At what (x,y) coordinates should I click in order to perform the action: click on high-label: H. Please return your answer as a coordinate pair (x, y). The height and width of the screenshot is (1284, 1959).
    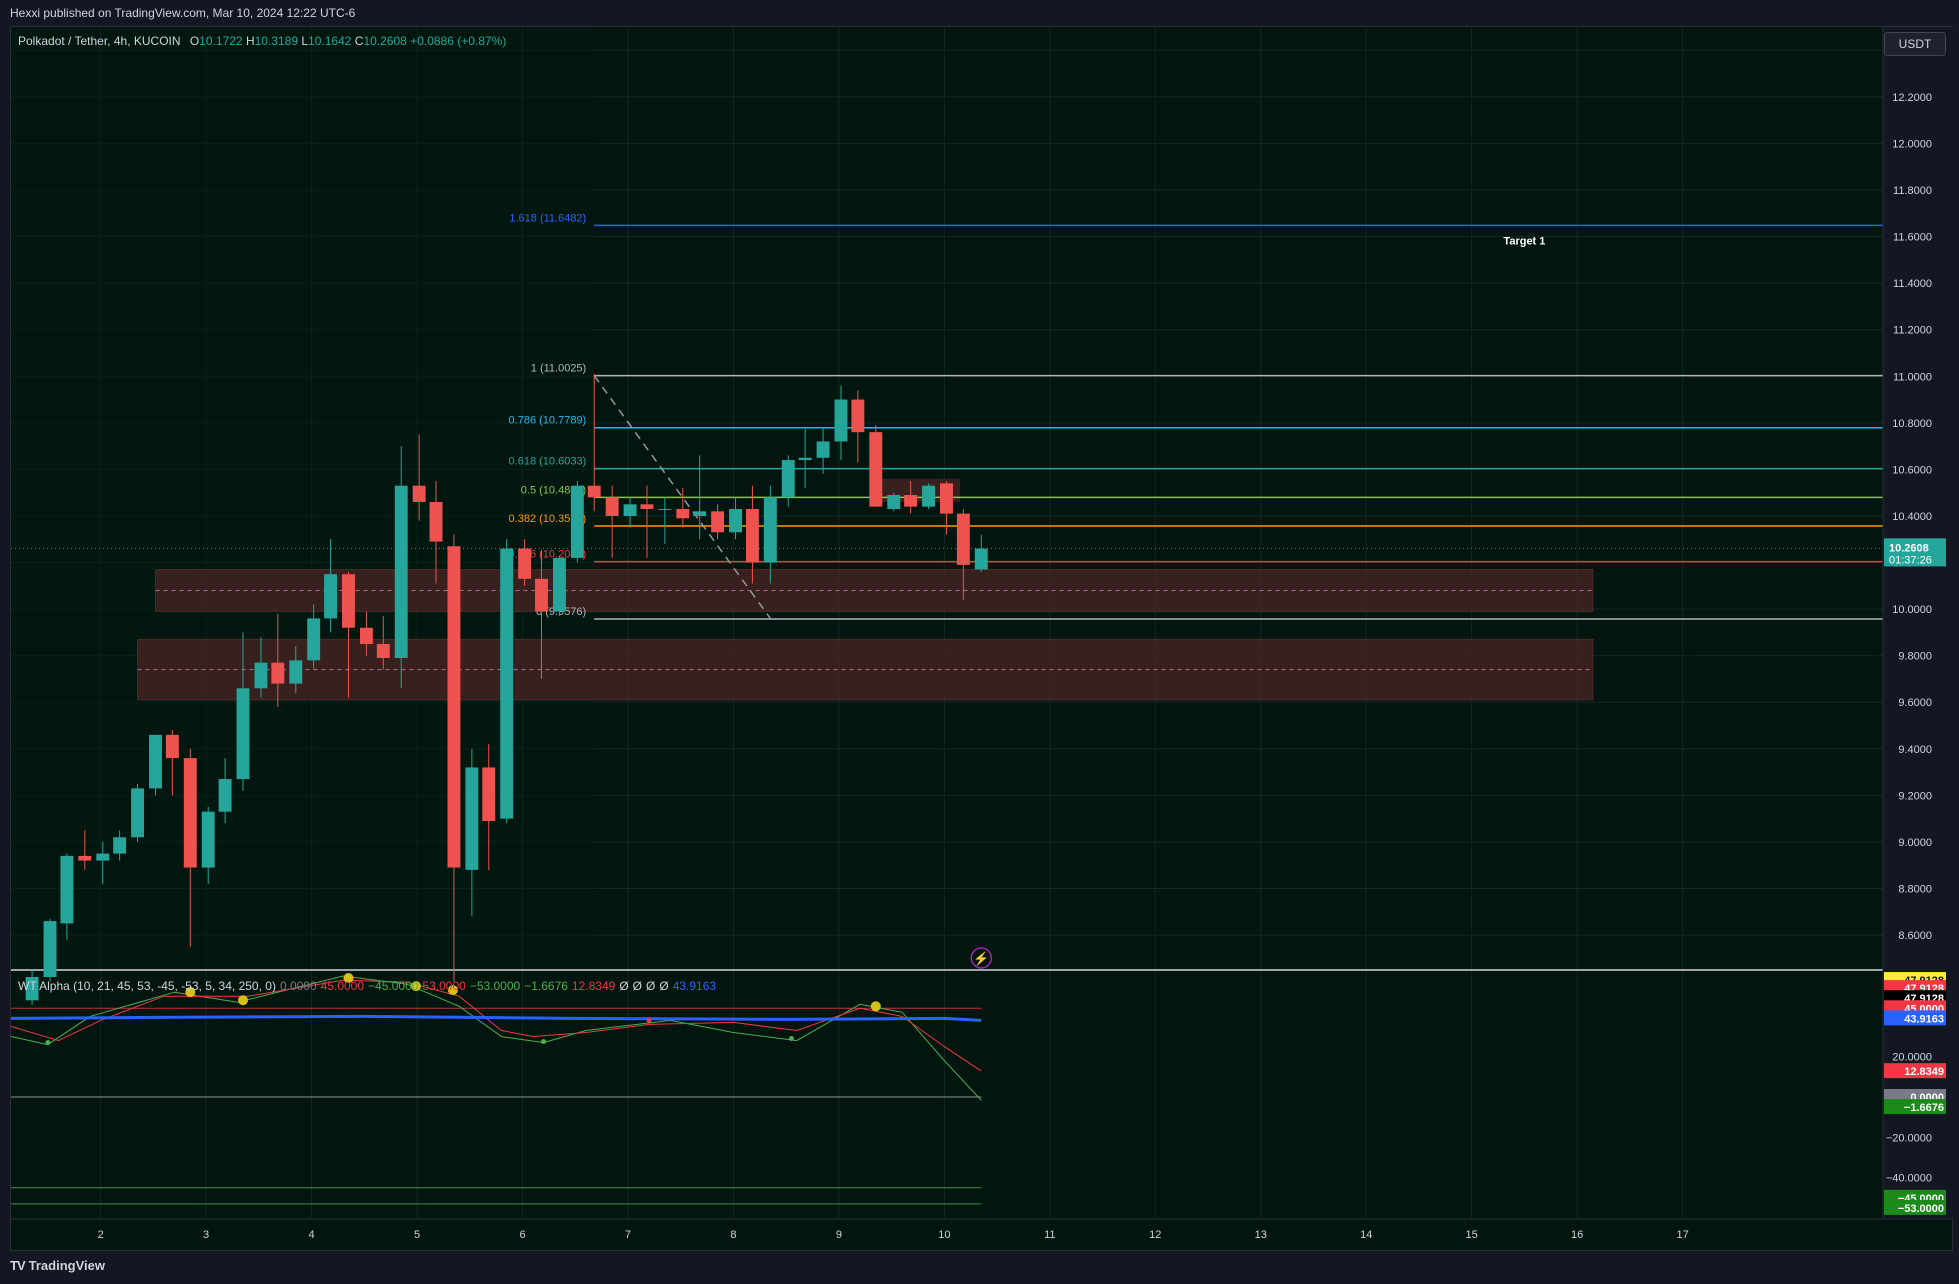
    Looking at the image, I should click on (250, 41).